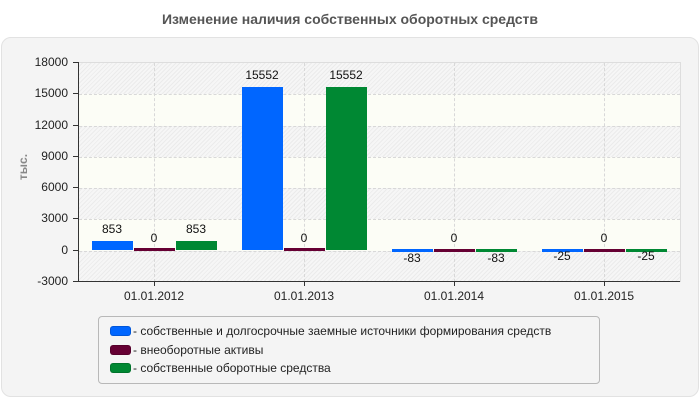 This screenshot has width=700, height=400. I want to click on x-axis, so click(379, 281).